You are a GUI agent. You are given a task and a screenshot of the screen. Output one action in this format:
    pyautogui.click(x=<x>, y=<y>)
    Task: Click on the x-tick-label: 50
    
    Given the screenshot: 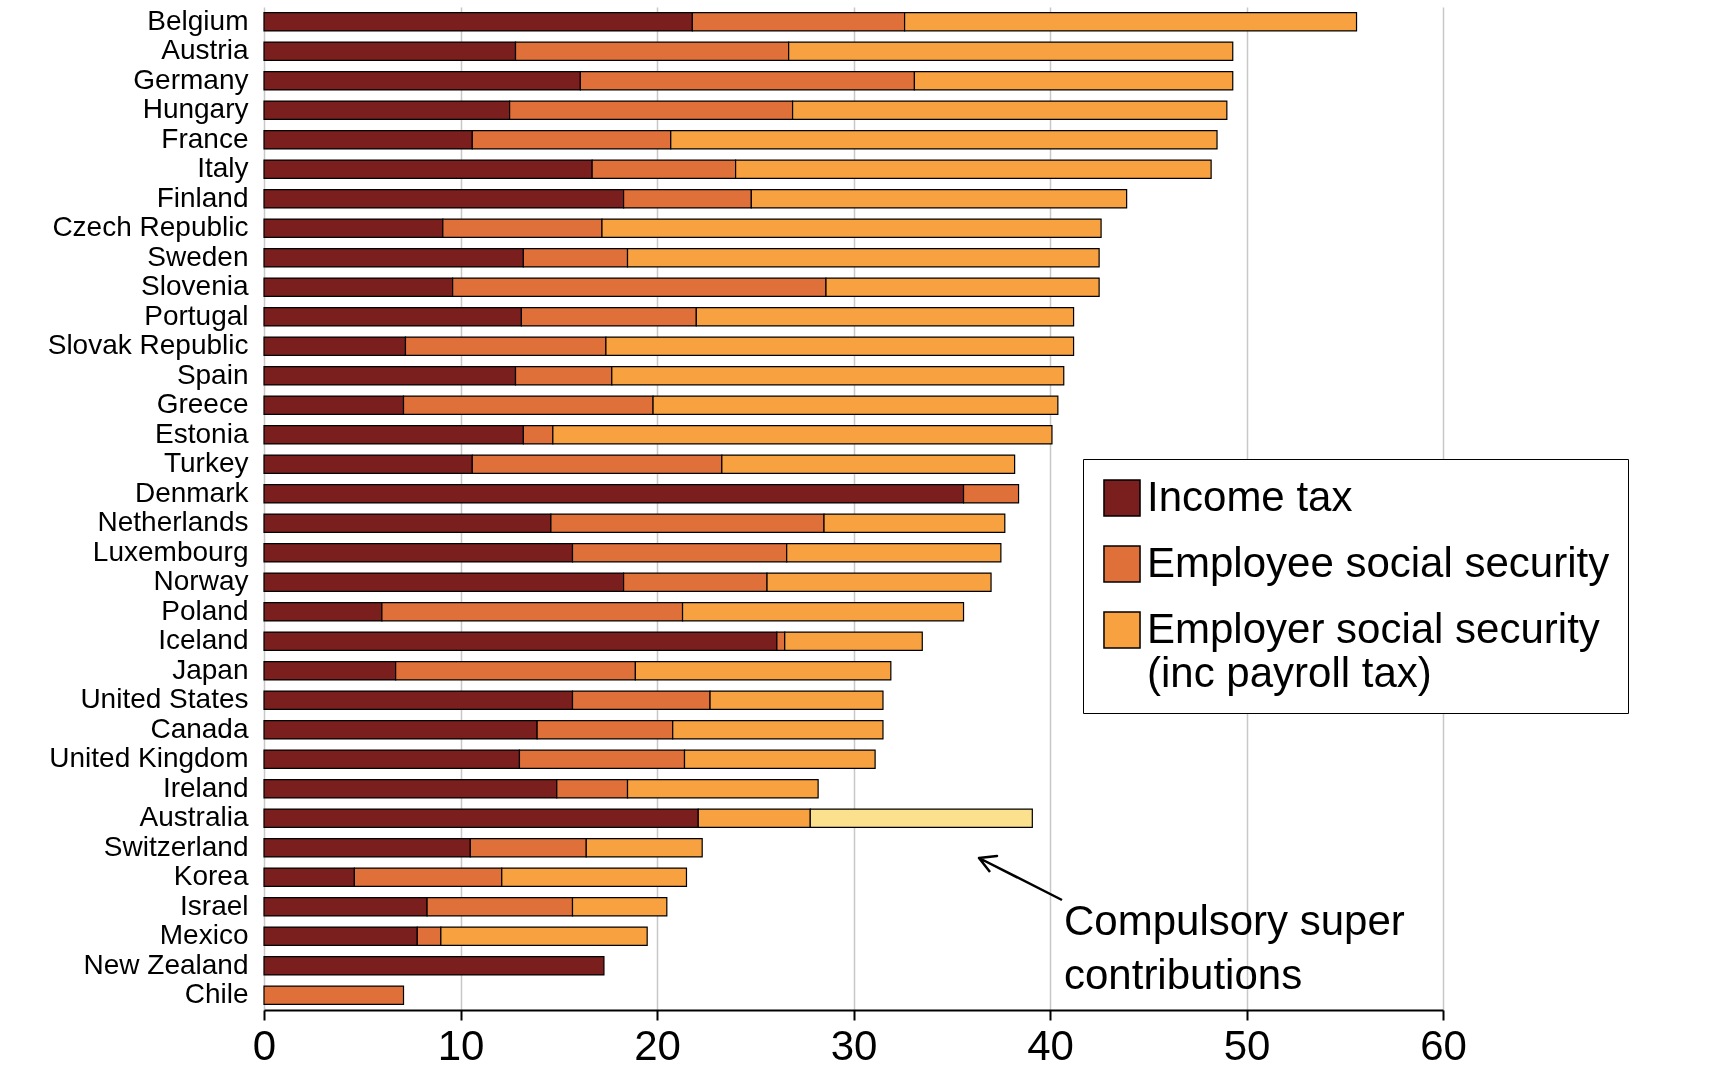 What is the action you would take?
    pyautogui.click(x=1247, y=1045)
    